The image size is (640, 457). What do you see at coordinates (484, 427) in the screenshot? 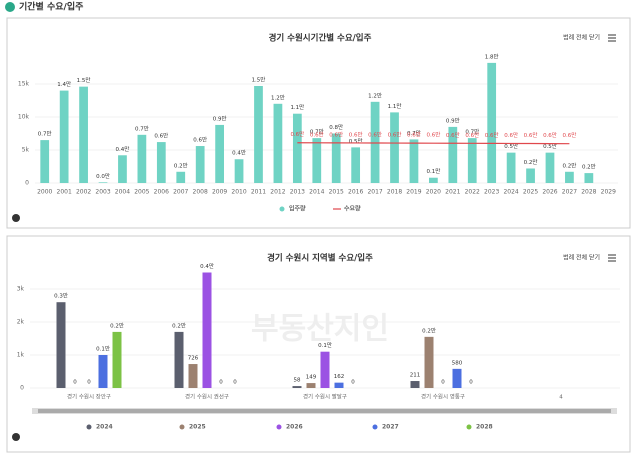
I see `legend-label: 2028` at bounding box center [484, 427].